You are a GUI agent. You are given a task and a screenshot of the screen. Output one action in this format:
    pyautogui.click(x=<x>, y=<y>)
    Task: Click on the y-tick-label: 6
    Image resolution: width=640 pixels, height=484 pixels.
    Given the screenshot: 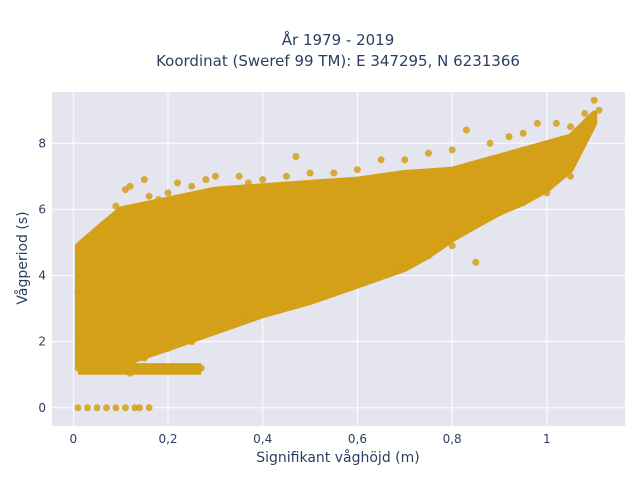 What is the action you would take?
    pyautogui.click(x=42, y=209)
    